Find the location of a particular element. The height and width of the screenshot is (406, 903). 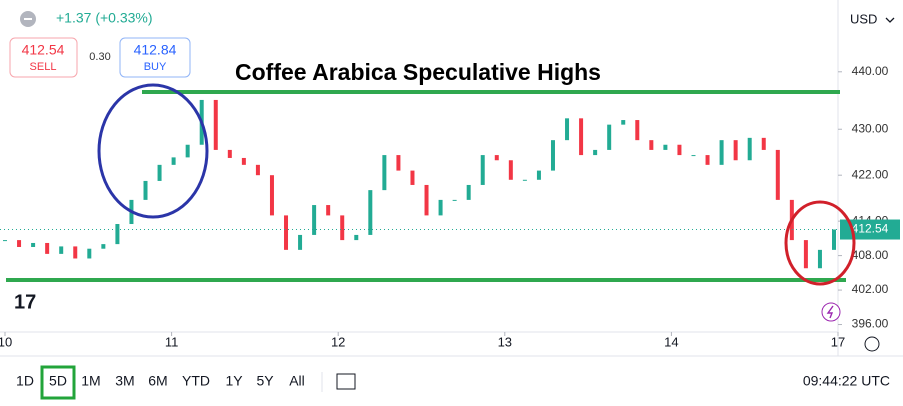

date-range-icon is located at coordinates (346, 381).